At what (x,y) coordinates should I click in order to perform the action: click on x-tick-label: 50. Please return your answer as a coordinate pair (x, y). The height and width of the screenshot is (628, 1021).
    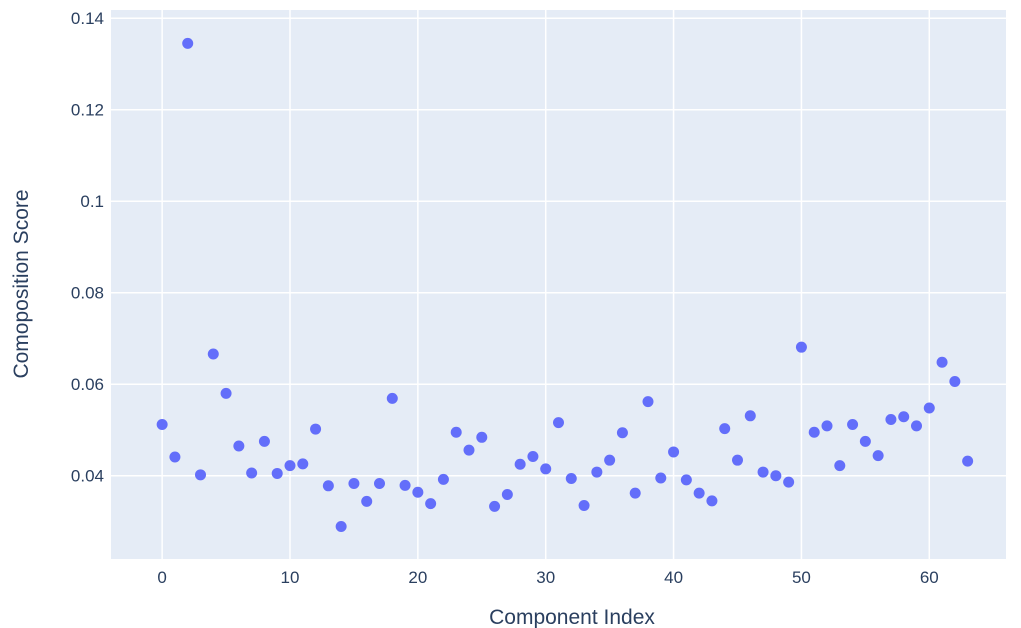
    Looking at the image, I should click on (801, 577).